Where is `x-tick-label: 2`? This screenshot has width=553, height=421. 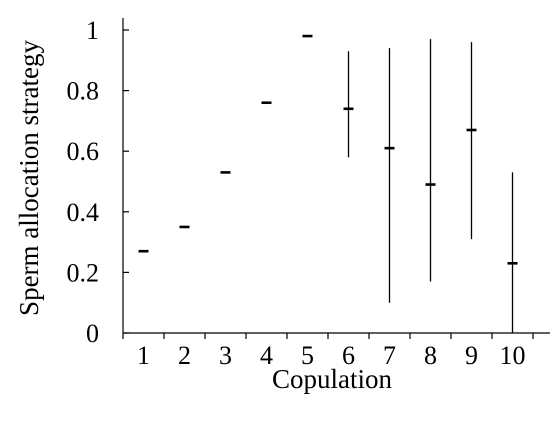
x-tick-label: 2 is located at coordinates (184, 355).